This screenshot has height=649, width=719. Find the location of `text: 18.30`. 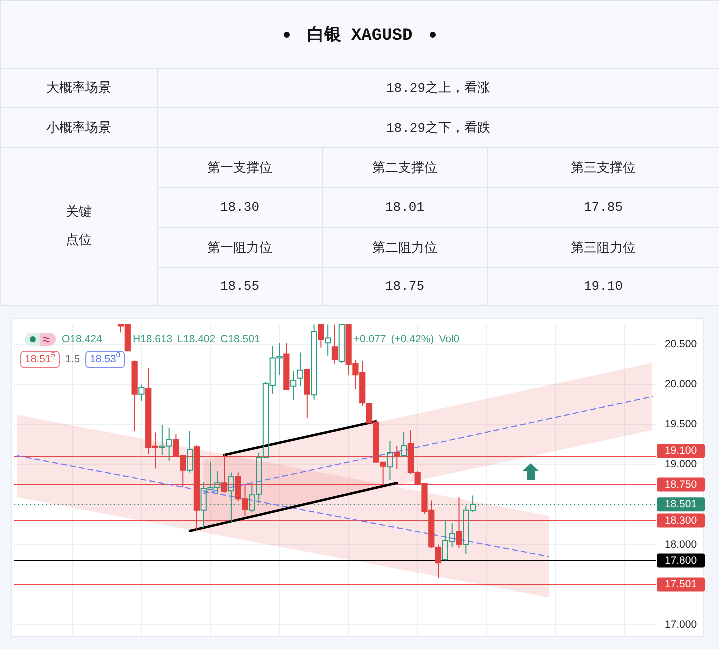

text: 18.30 is located at coordinates (240, 207).